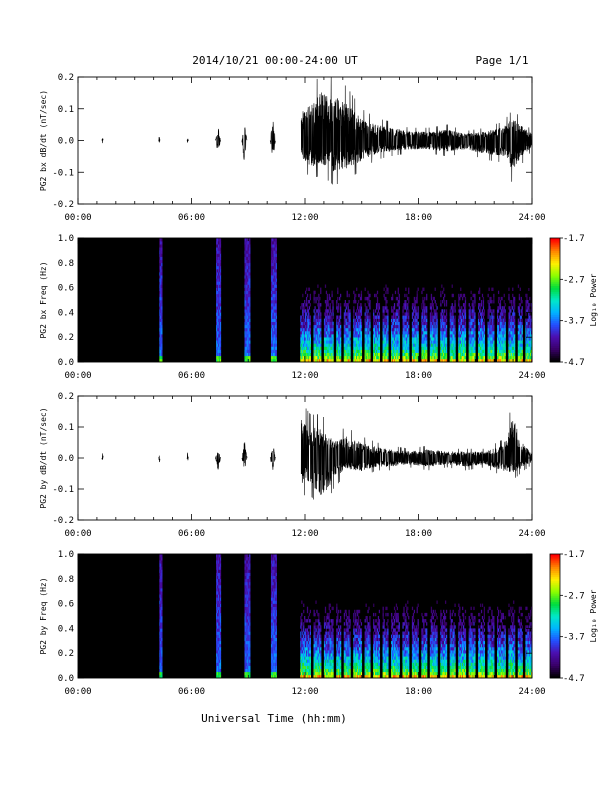 This screenshot has width=612, height=792. What do you see at coordinates (555, 241) in the screenshot?
I see `colorbar-cell` at bounding box center [555, 241].